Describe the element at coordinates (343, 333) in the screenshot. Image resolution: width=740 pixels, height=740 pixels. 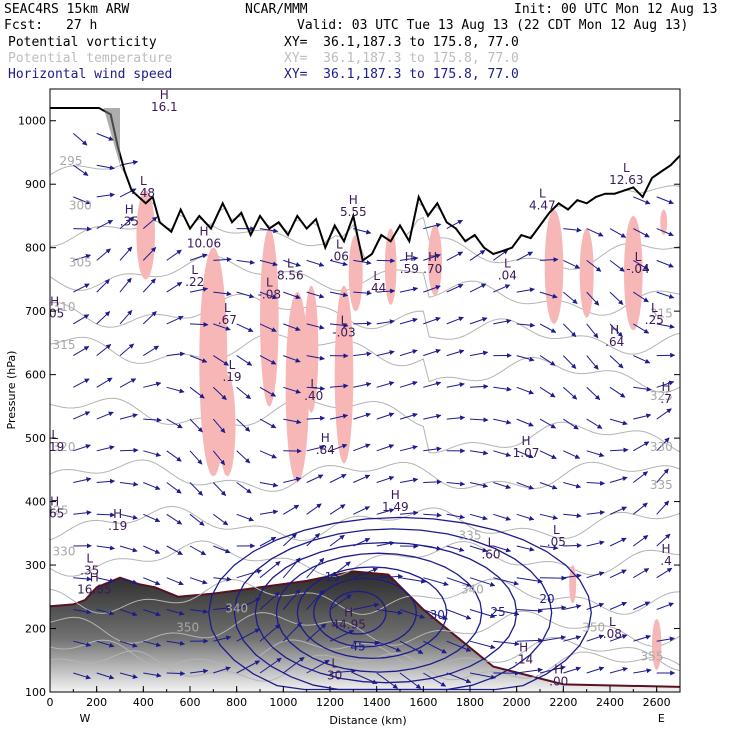
I see `extremum-value: -.03` at that location.